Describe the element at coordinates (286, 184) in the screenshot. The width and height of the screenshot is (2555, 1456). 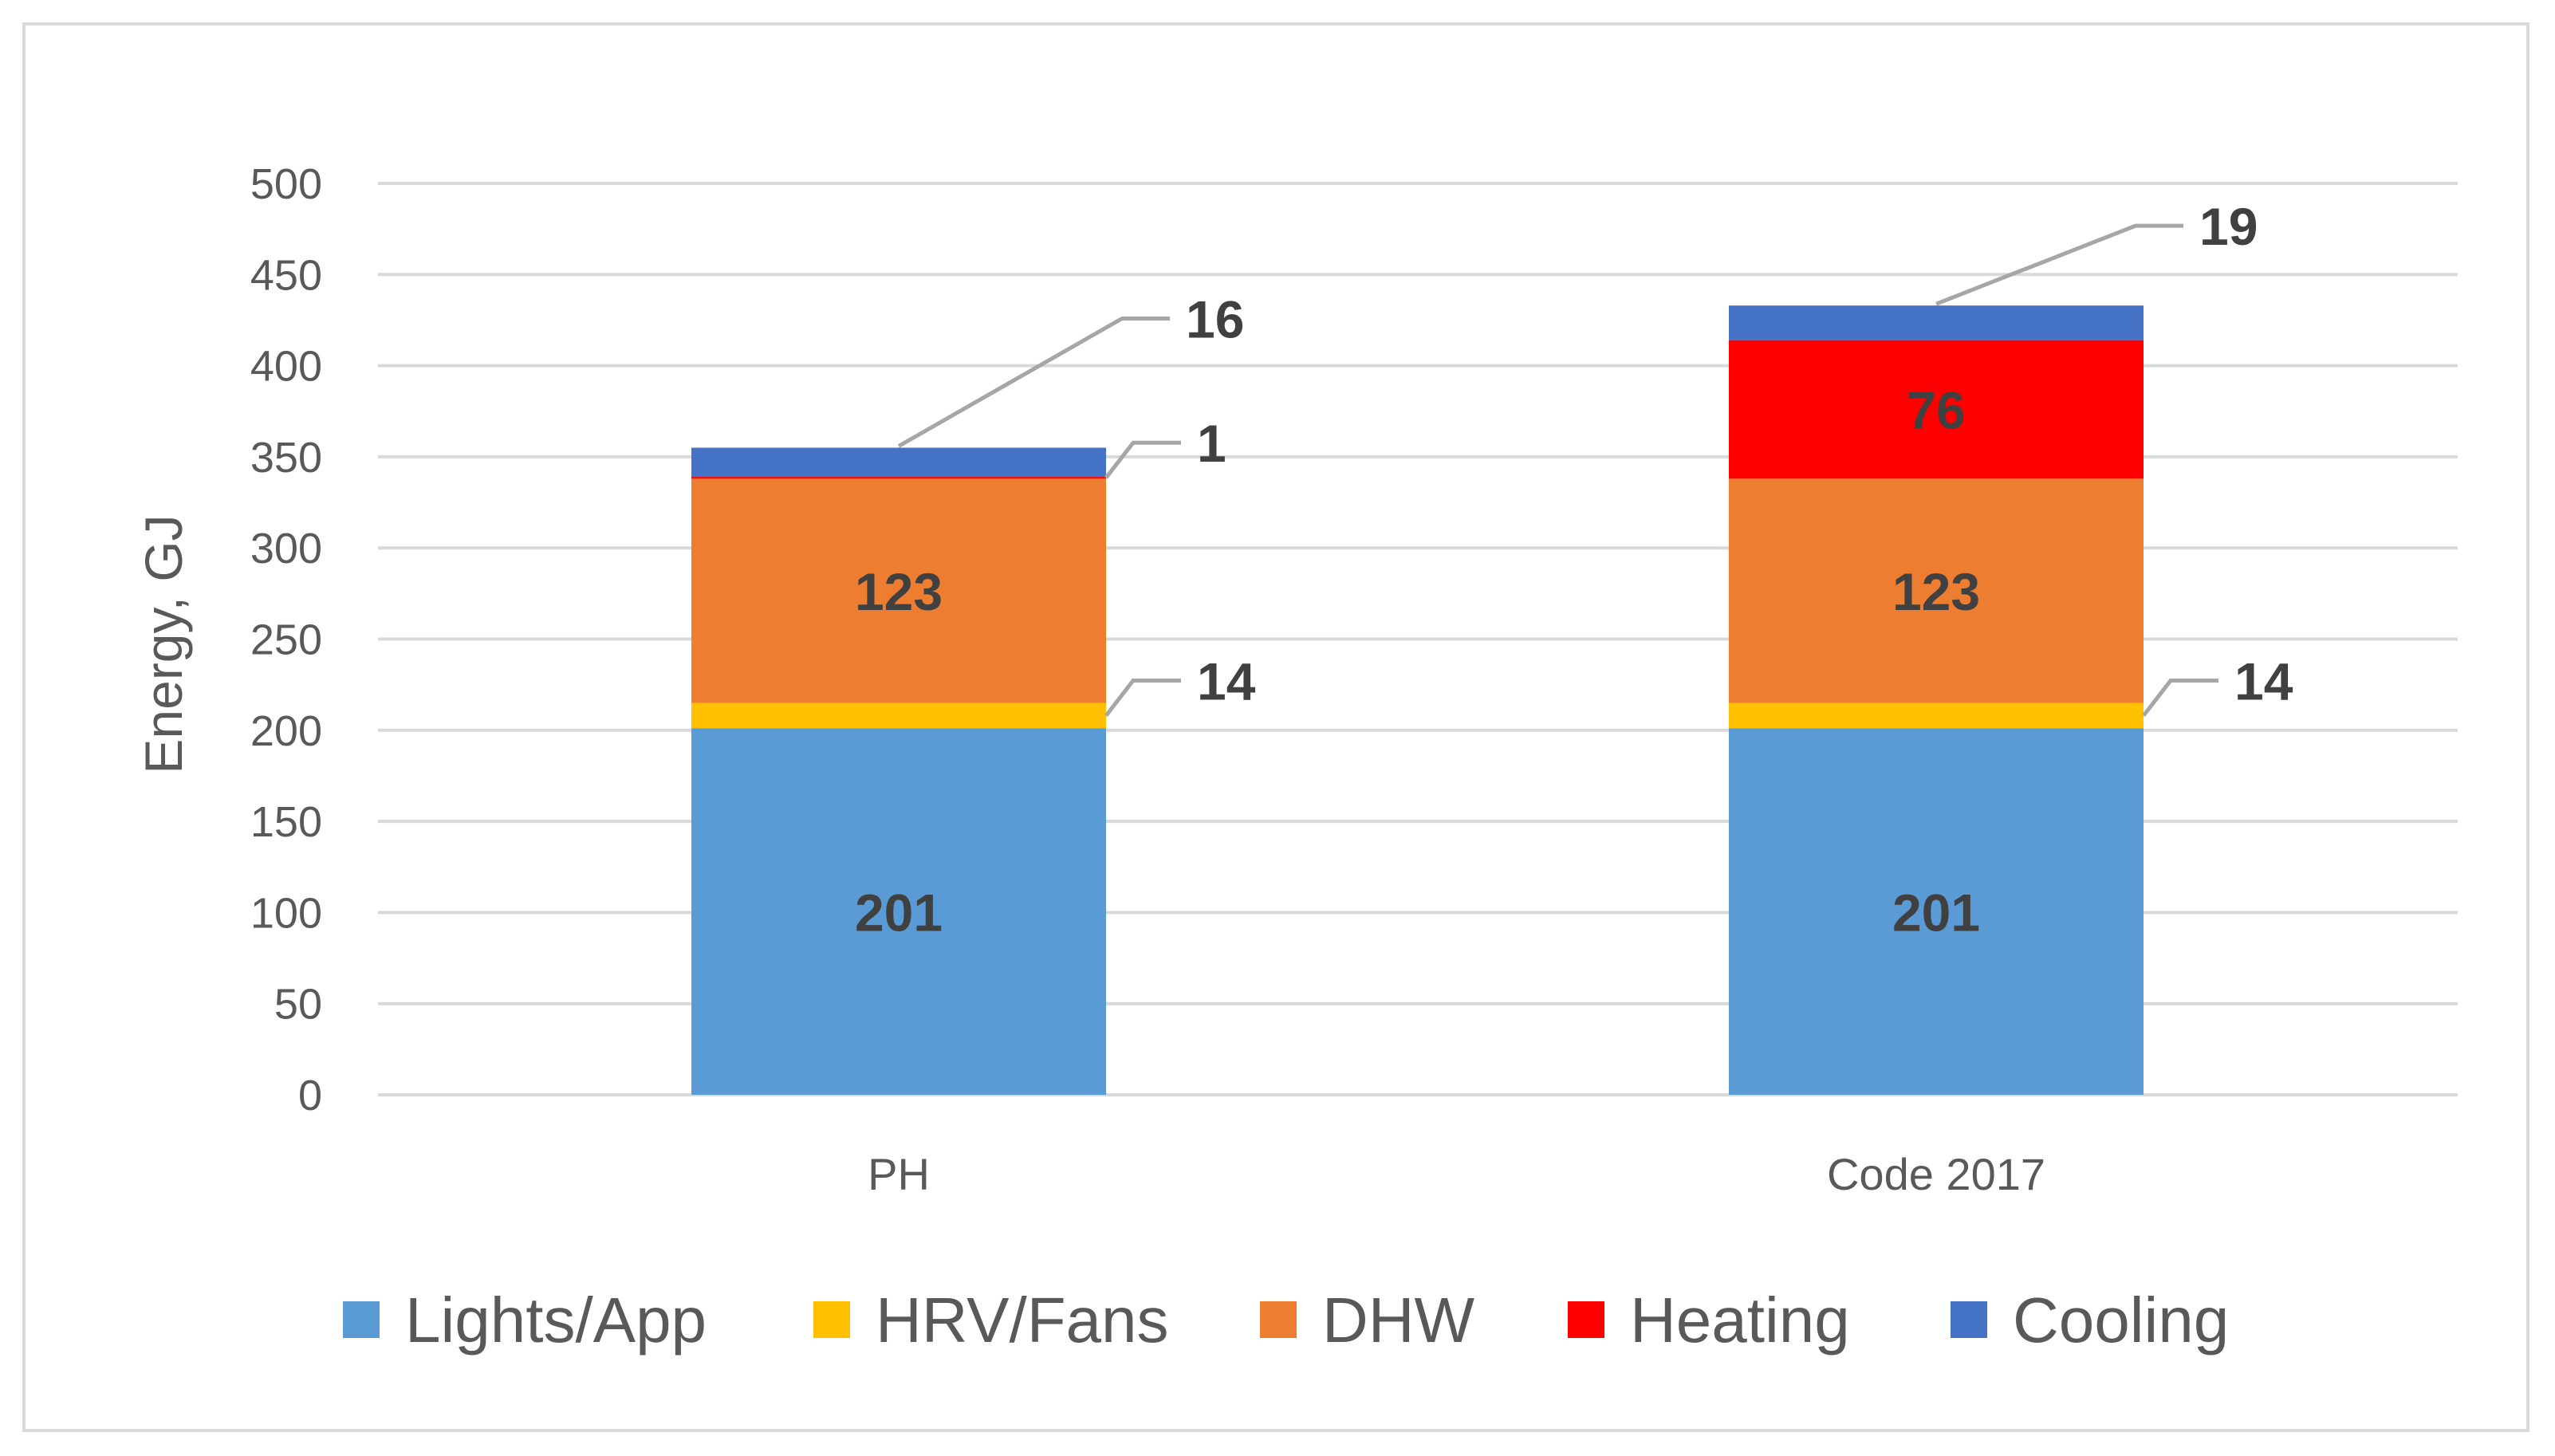
I see `y-tick-label: 500` at that location.